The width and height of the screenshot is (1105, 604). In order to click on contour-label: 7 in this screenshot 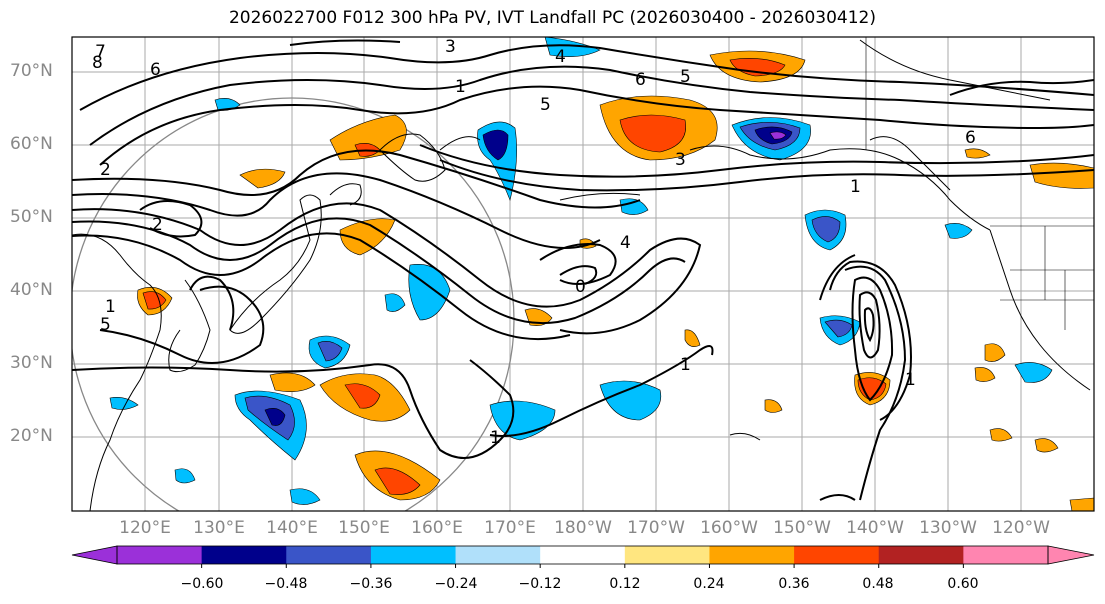, I will do `click(100, 52)`.